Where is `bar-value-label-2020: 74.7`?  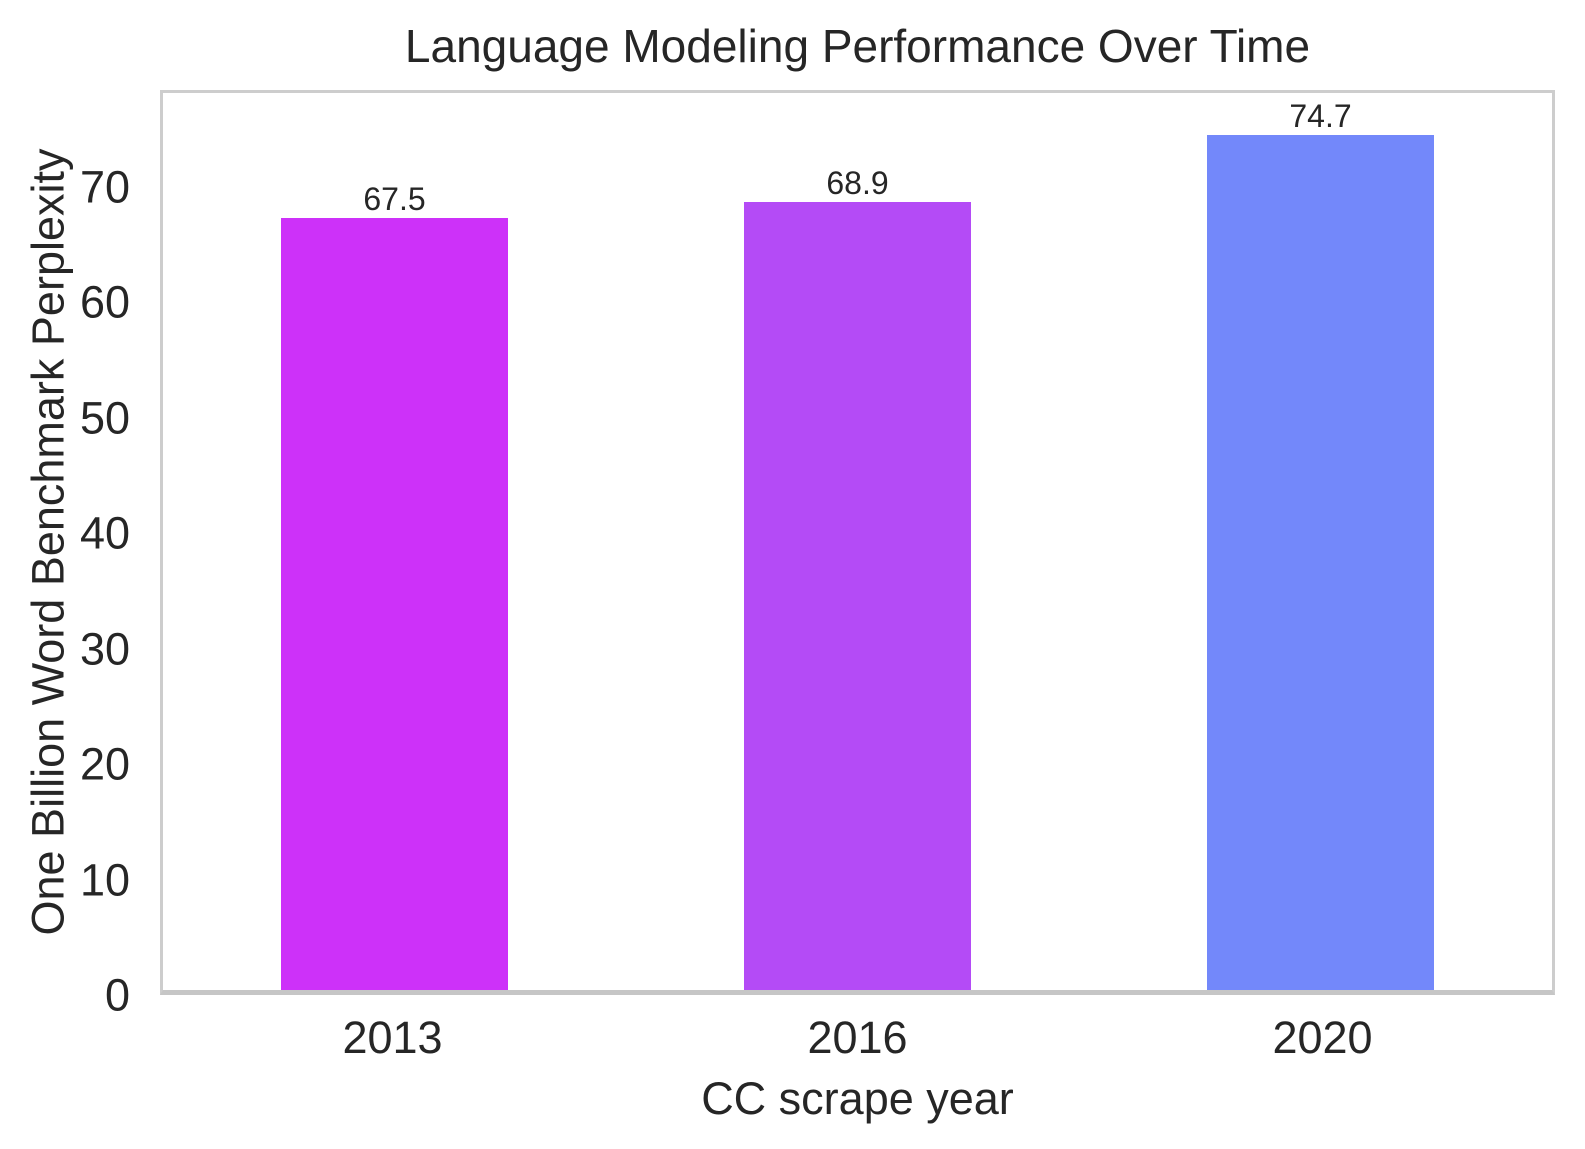 bar-value-label-2020: 74.7 is located at coordinates (1320, 116).